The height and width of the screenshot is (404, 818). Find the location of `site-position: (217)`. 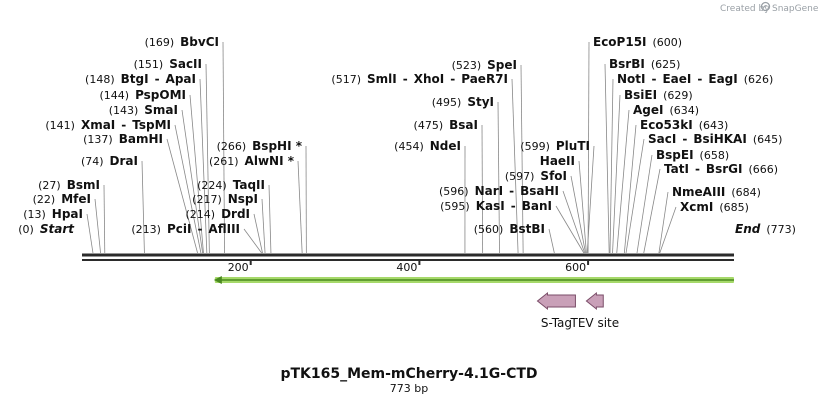

site-position: (217) is located at coordinates (207, 199).